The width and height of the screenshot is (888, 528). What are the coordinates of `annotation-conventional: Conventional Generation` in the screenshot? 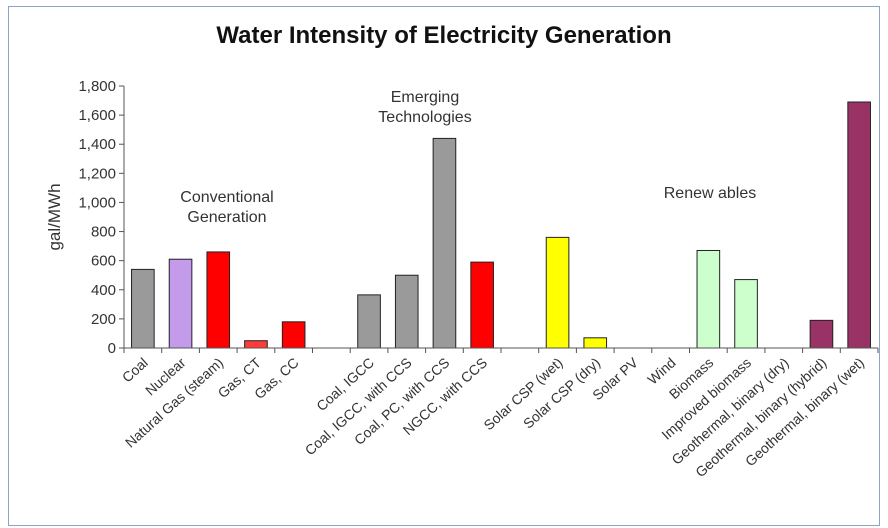 It's located at (227, 207).